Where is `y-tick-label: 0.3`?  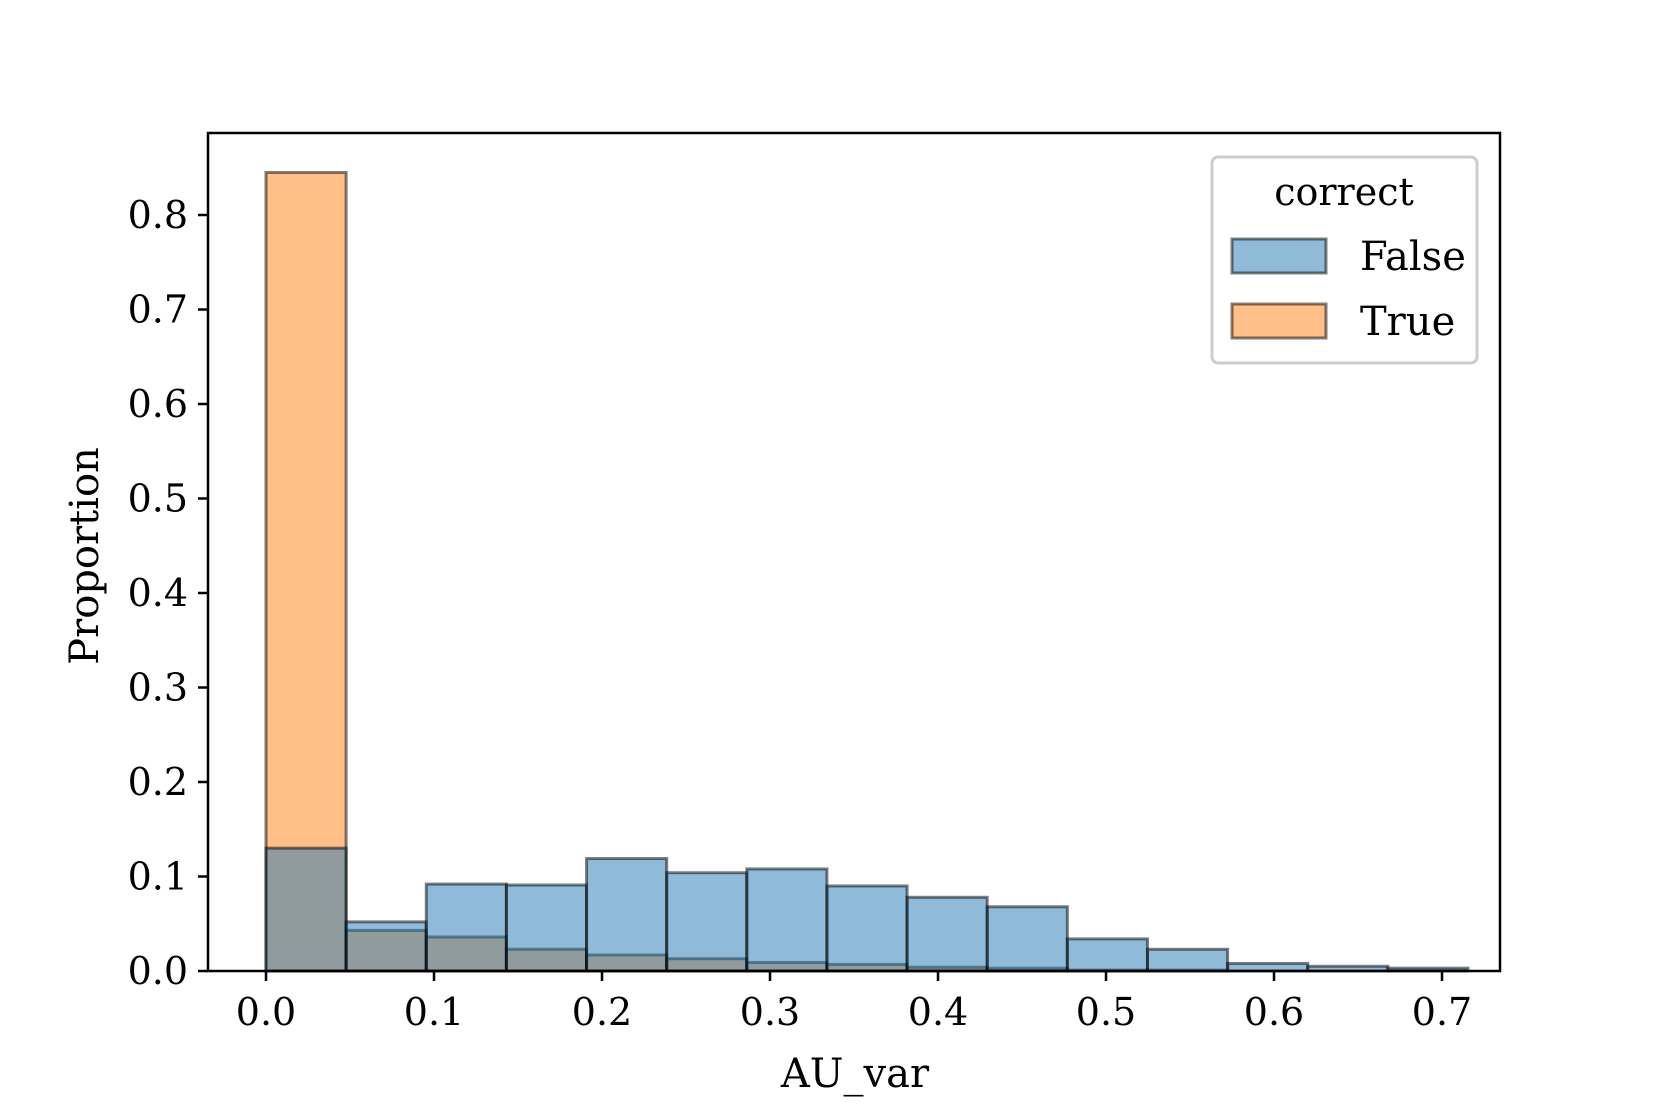 y-tick-label: 0.3 is located at coordinates (158, 688).